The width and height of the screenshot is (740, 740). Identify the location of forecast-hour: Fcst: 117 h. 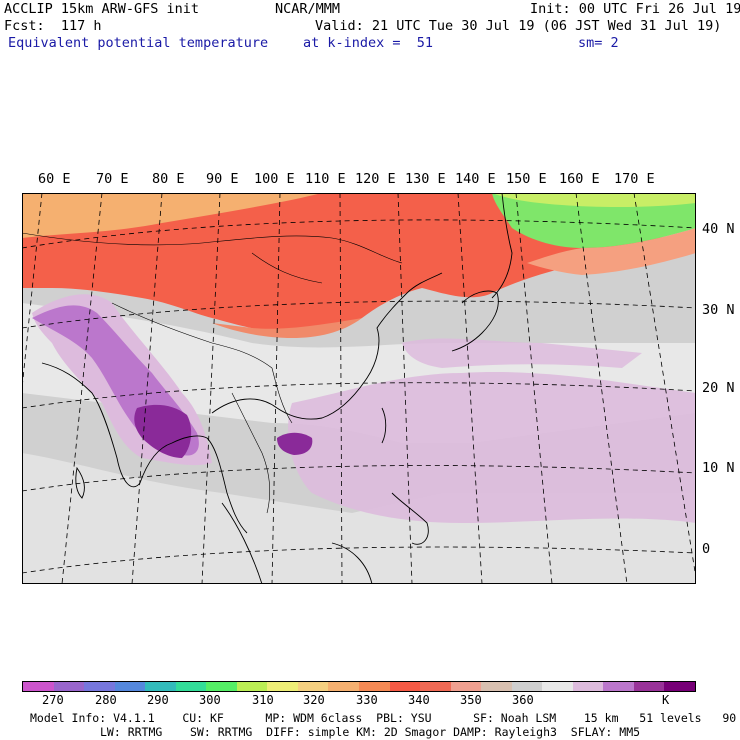
(53, 26).